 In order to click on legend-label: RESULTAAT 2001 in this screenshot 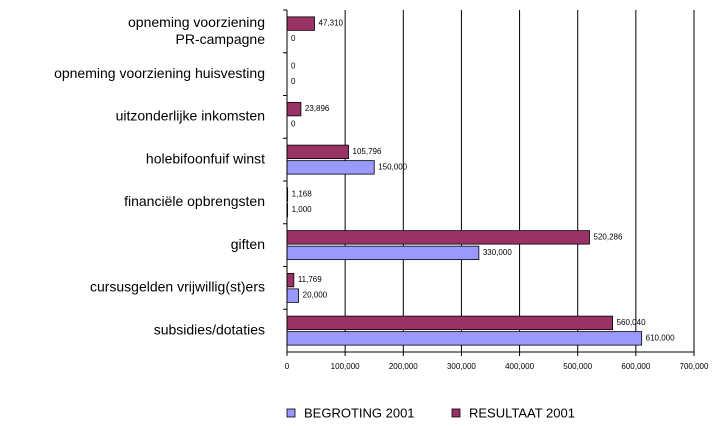, I will do `click(522, 412)`.